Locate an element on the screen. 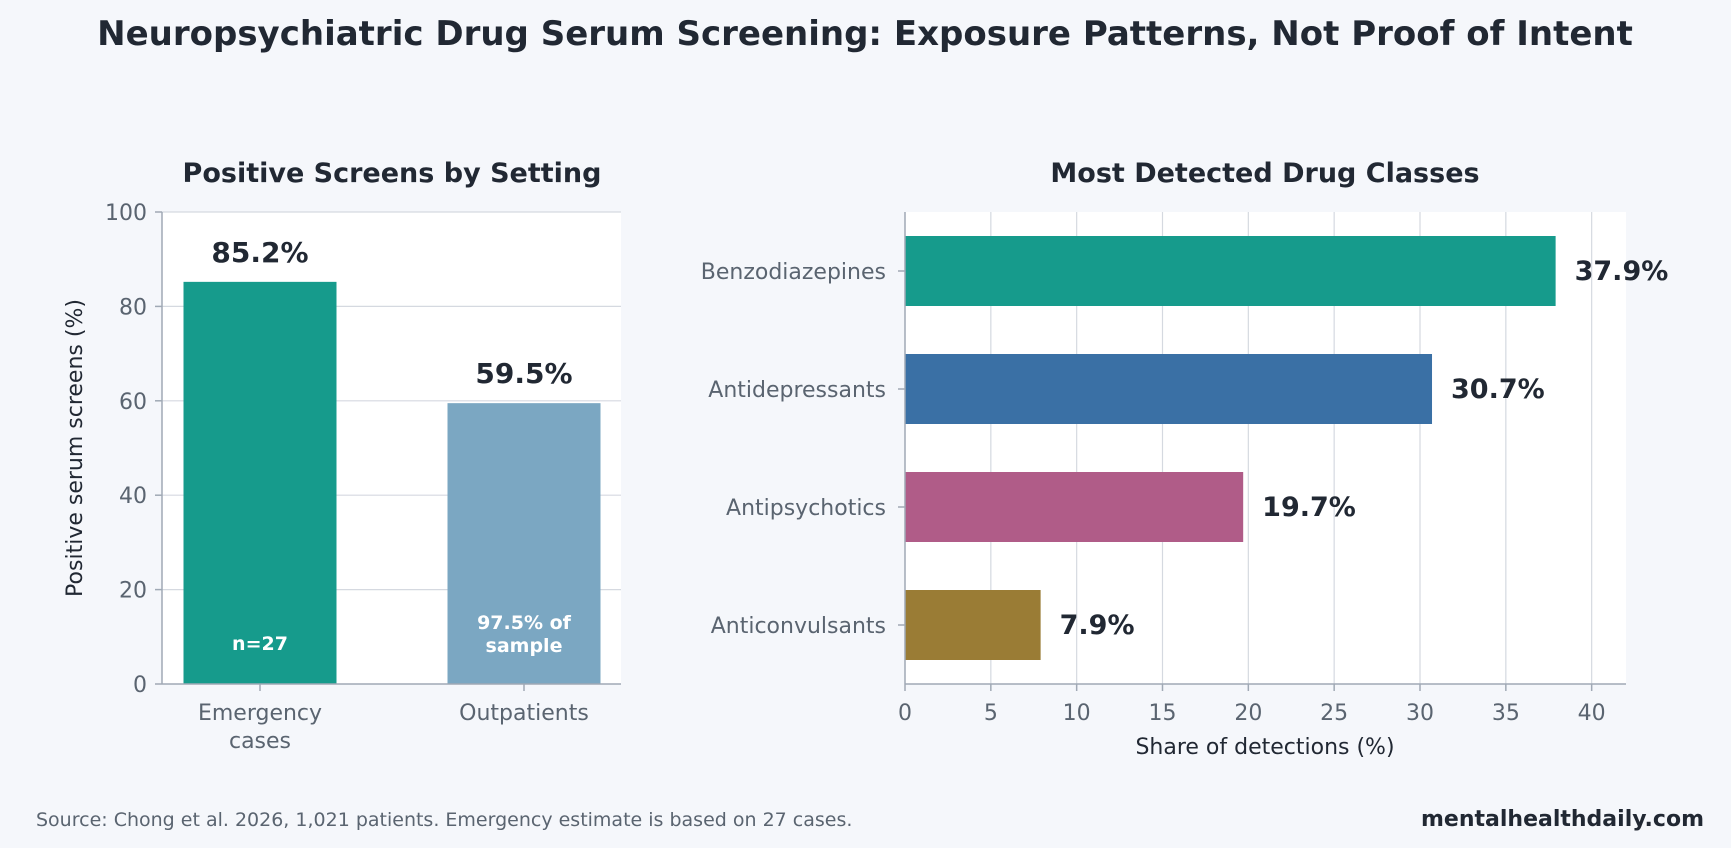  left-x-ticks: Emergency cases Outpatients is located at coordinates (393, 719).